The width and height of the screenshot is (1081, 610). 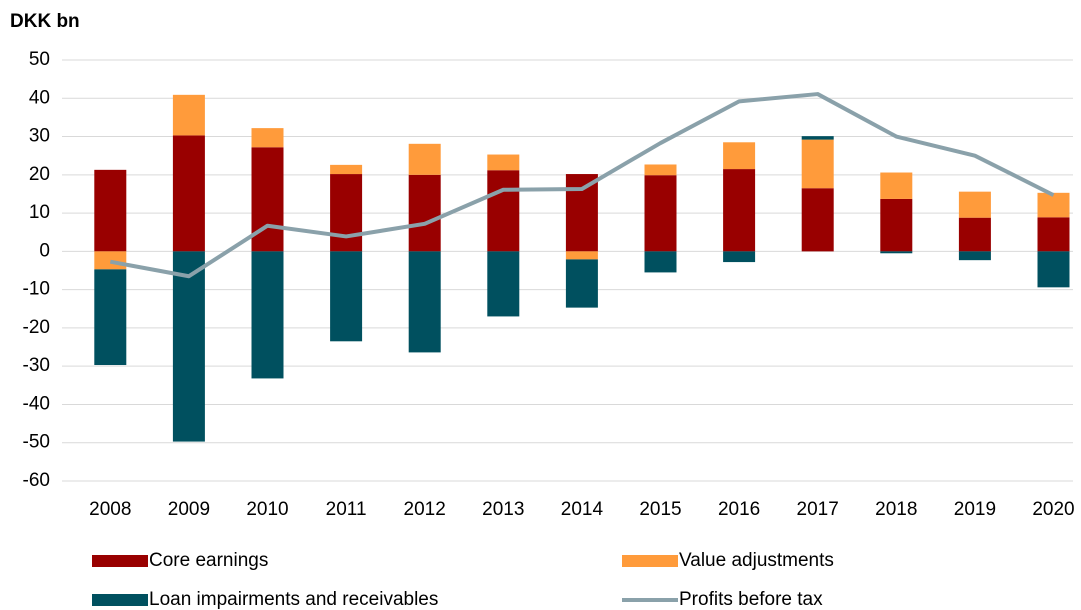 I want to click on x-tick-label: 2014, so click(x=582, y=509).